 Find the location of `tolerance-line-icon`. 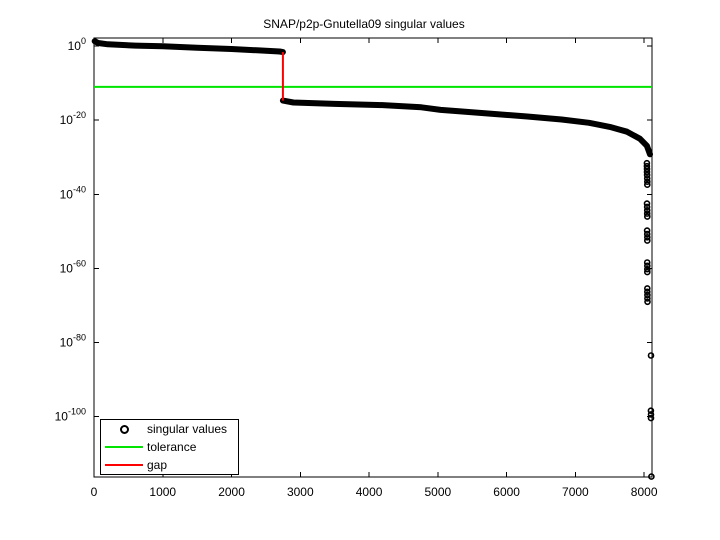

tolerance-line-icon is located at coordinates (124, 447).